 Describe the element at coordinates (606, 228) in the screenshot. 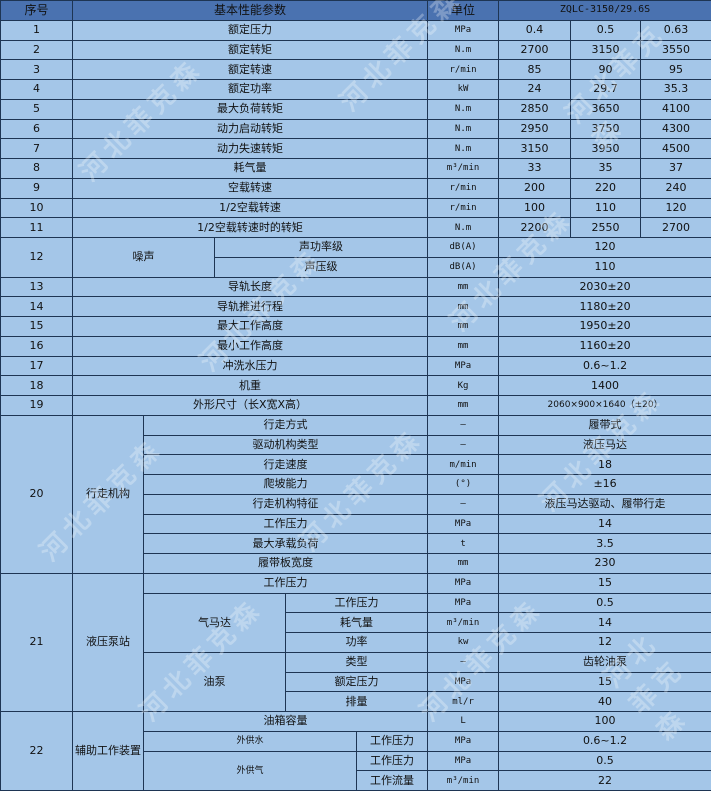

I see `value: 2550` at that location.